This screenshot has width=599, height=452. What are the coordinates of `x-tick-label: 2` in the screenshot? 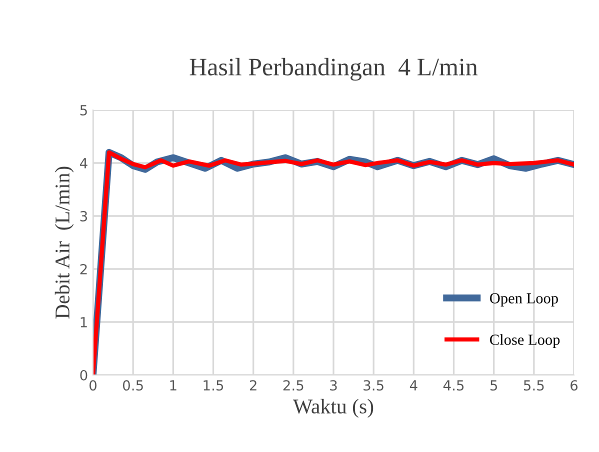 It's located at (253, 385).